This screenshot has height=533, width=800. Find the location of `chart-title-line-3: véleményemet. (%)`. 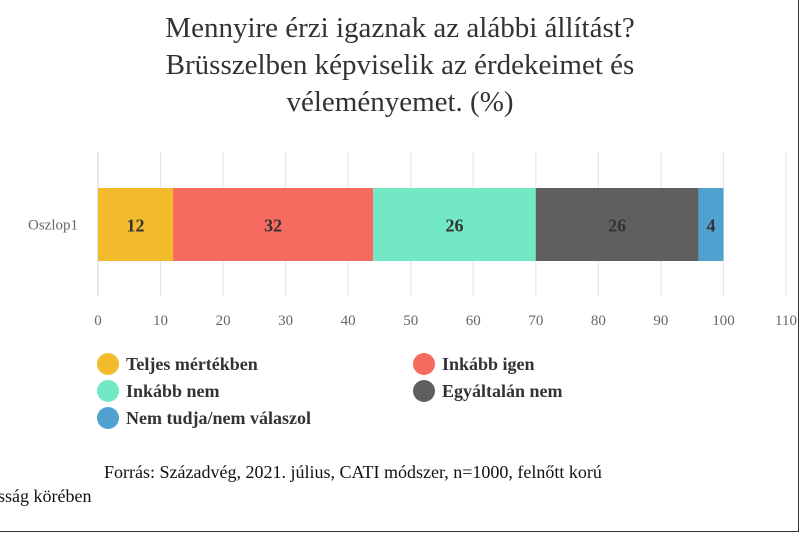

chart-title-line-3: véleményemet. (%) is located at coordinates (400, 102).